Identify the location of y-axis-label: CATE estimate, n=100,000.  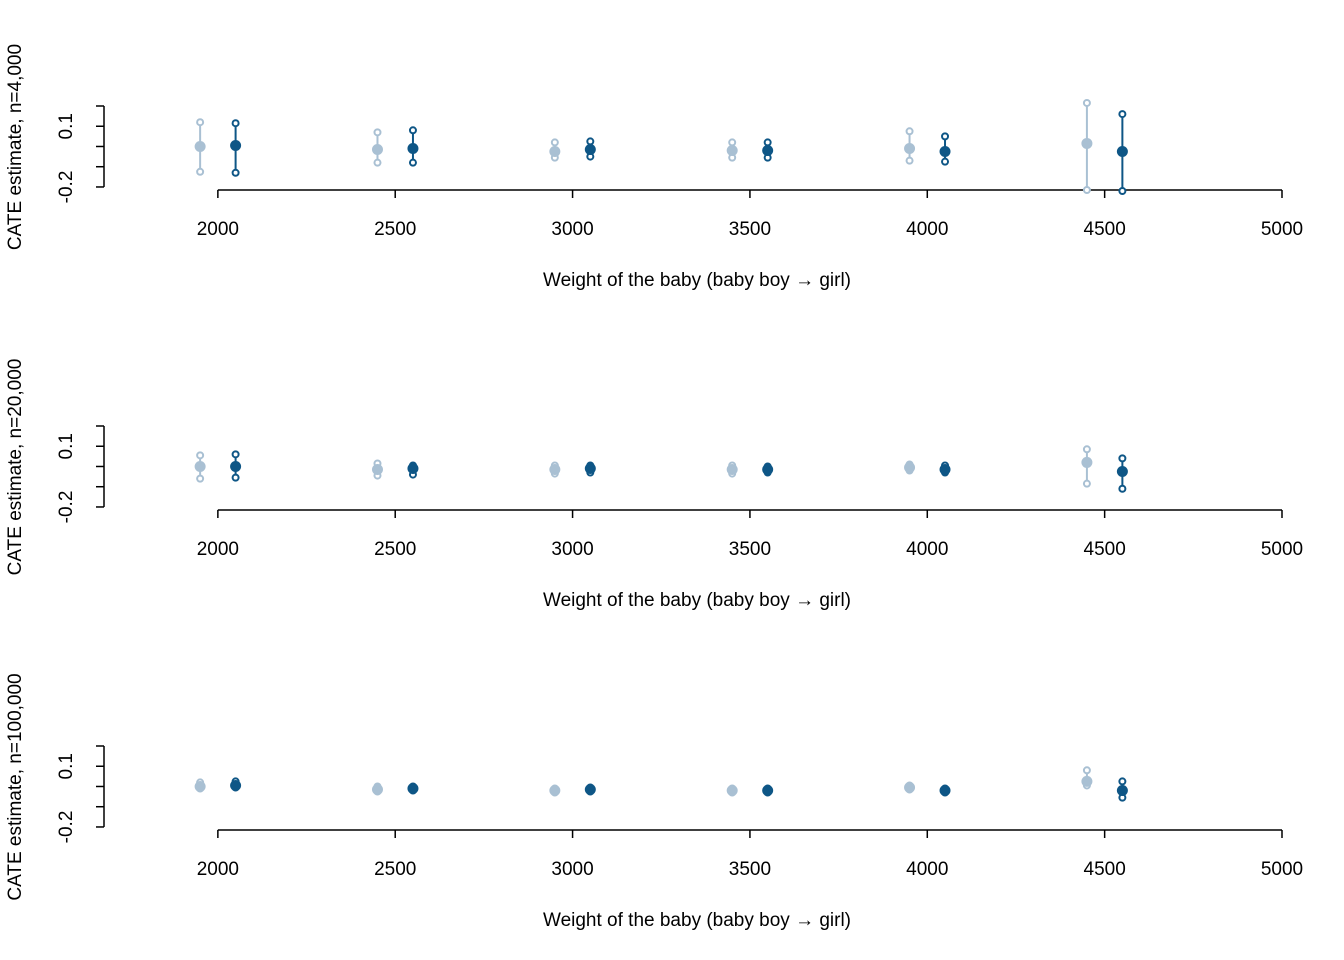
(15, 786).